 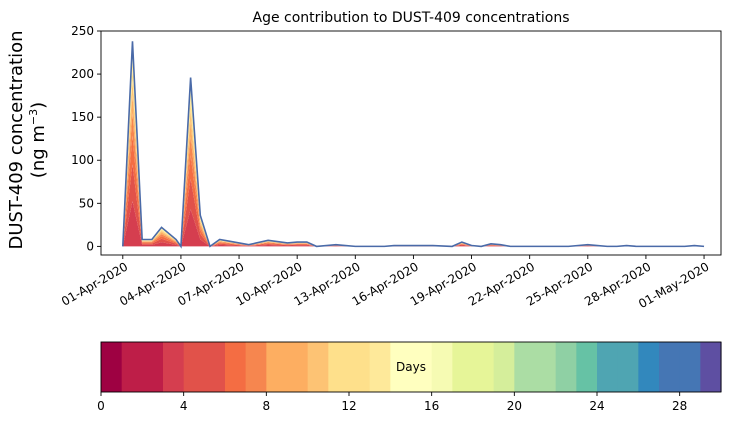 I want to click on y-axis-label: DUST-409 concentration (ng m−3), so click(x=27, y=139).